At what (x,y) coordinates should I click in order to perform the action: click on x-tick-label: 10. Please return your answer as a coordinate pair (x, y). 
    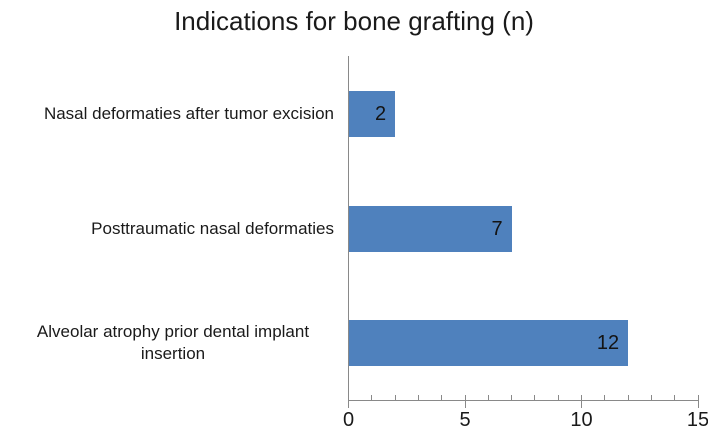
    Looking at the image, I should click on (581, 419).